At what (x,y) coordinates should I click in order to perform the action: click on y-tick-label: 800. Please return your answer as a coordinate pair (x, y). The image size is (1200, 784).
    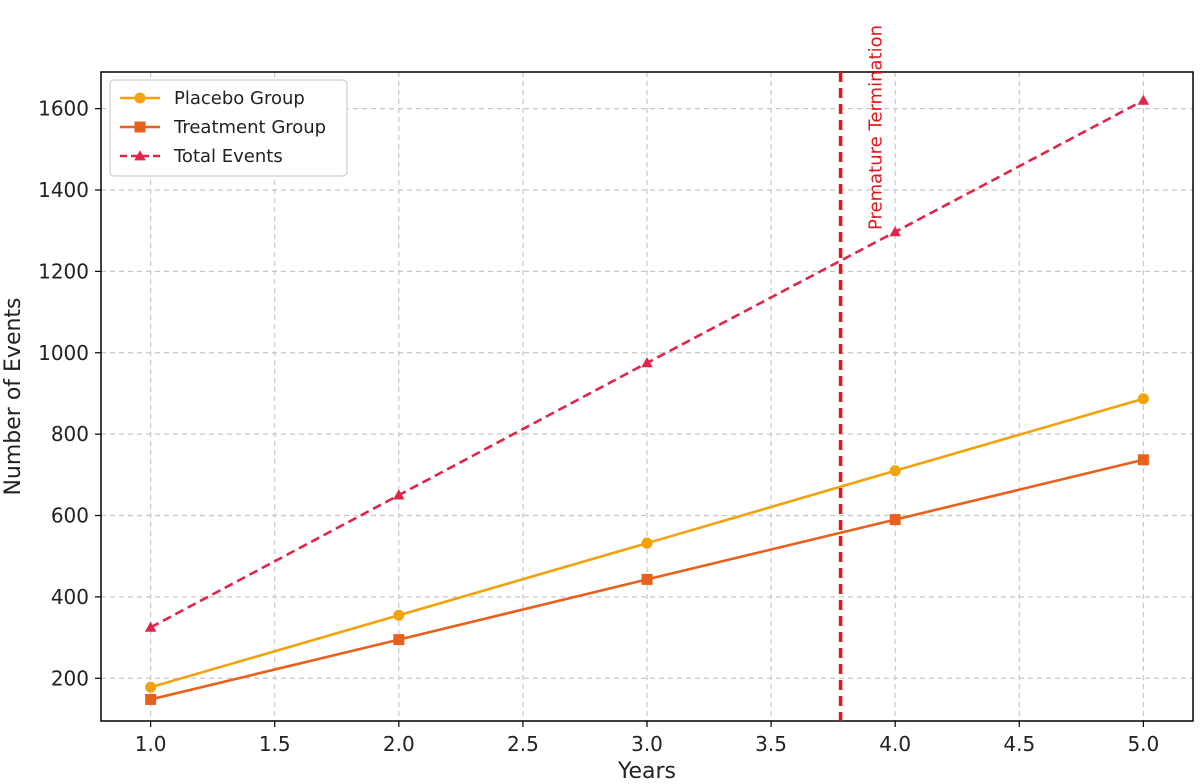
    Looking at the image, I should click on (70, 434).